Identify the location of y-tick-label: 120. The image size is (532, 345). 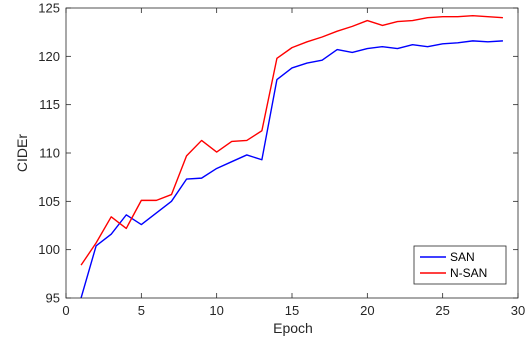
(49, 56).